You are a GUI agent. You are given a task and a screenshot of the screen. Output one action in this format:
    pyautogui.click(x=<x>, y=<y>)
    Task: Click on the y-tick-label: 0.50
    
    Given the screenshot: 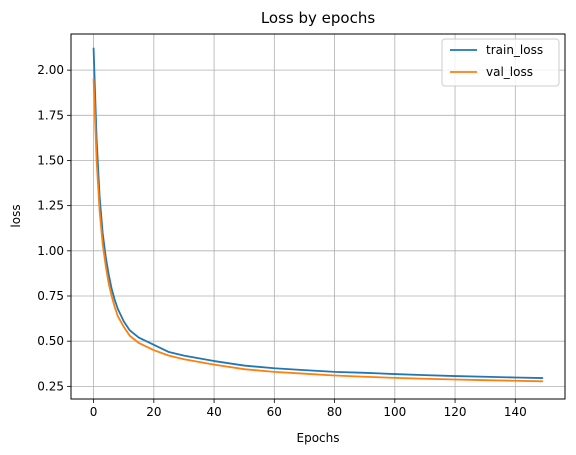 What is the action you would take?
    pyautogui.click(x=50, y=341)
    